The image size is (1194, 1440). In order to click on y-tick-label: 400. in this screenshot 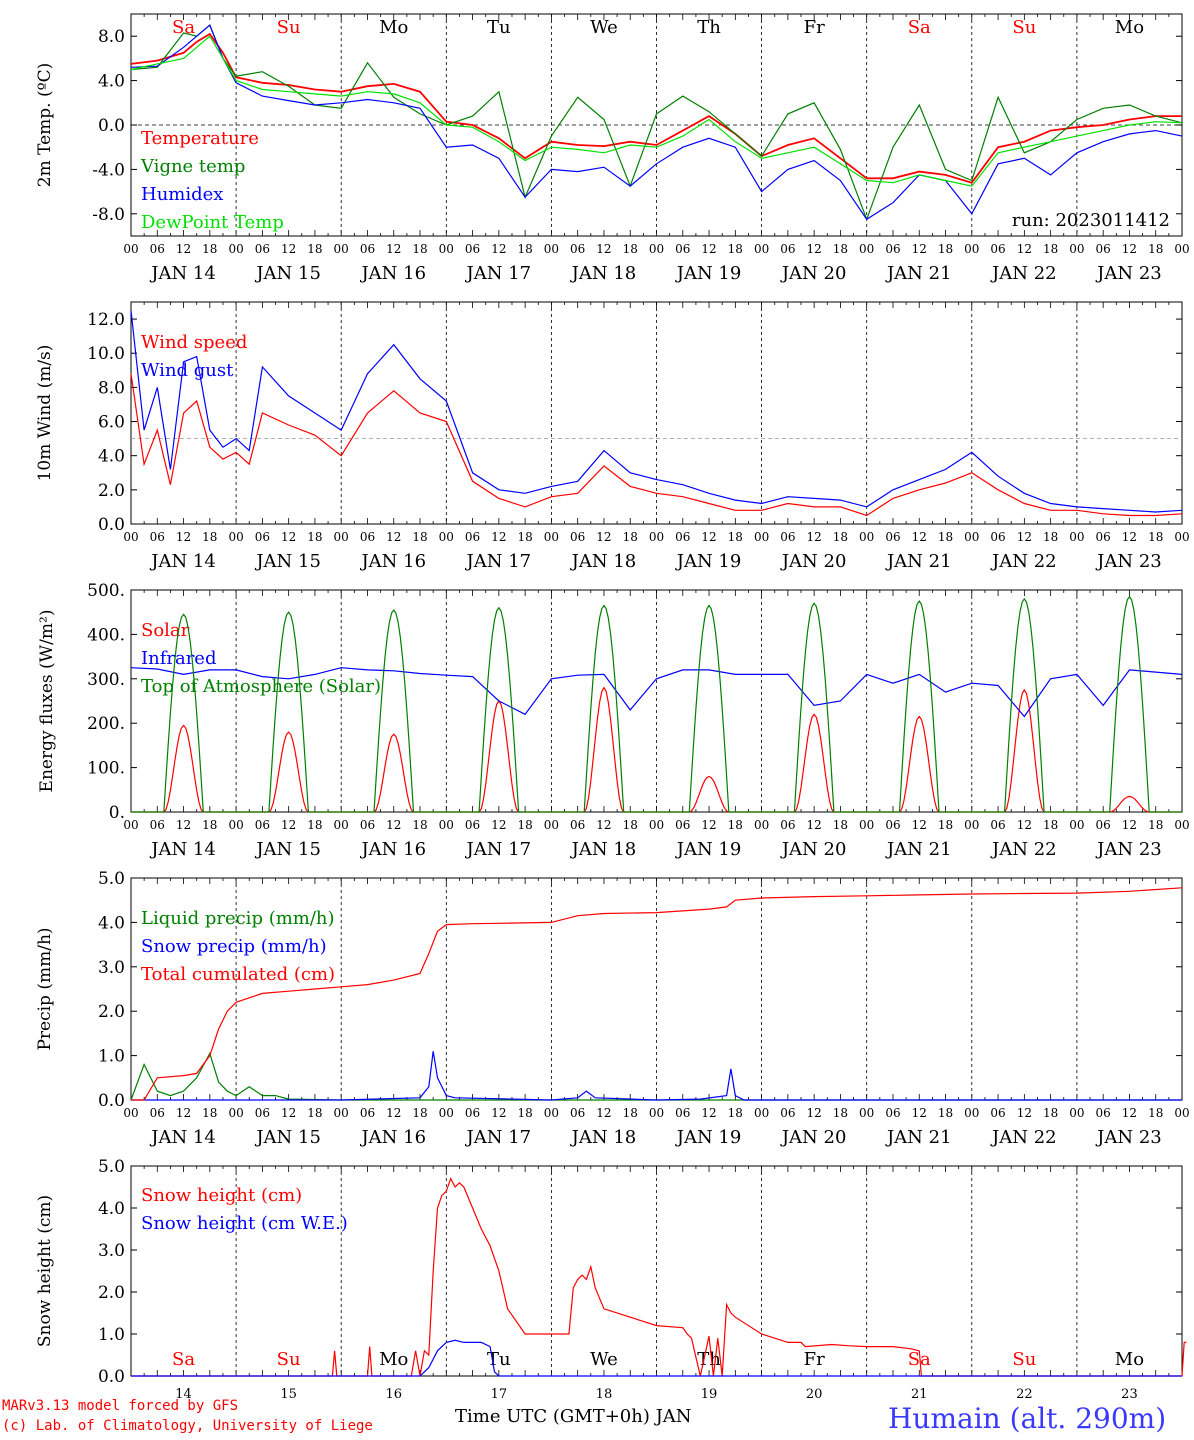, I will do `click(106, 635)`.